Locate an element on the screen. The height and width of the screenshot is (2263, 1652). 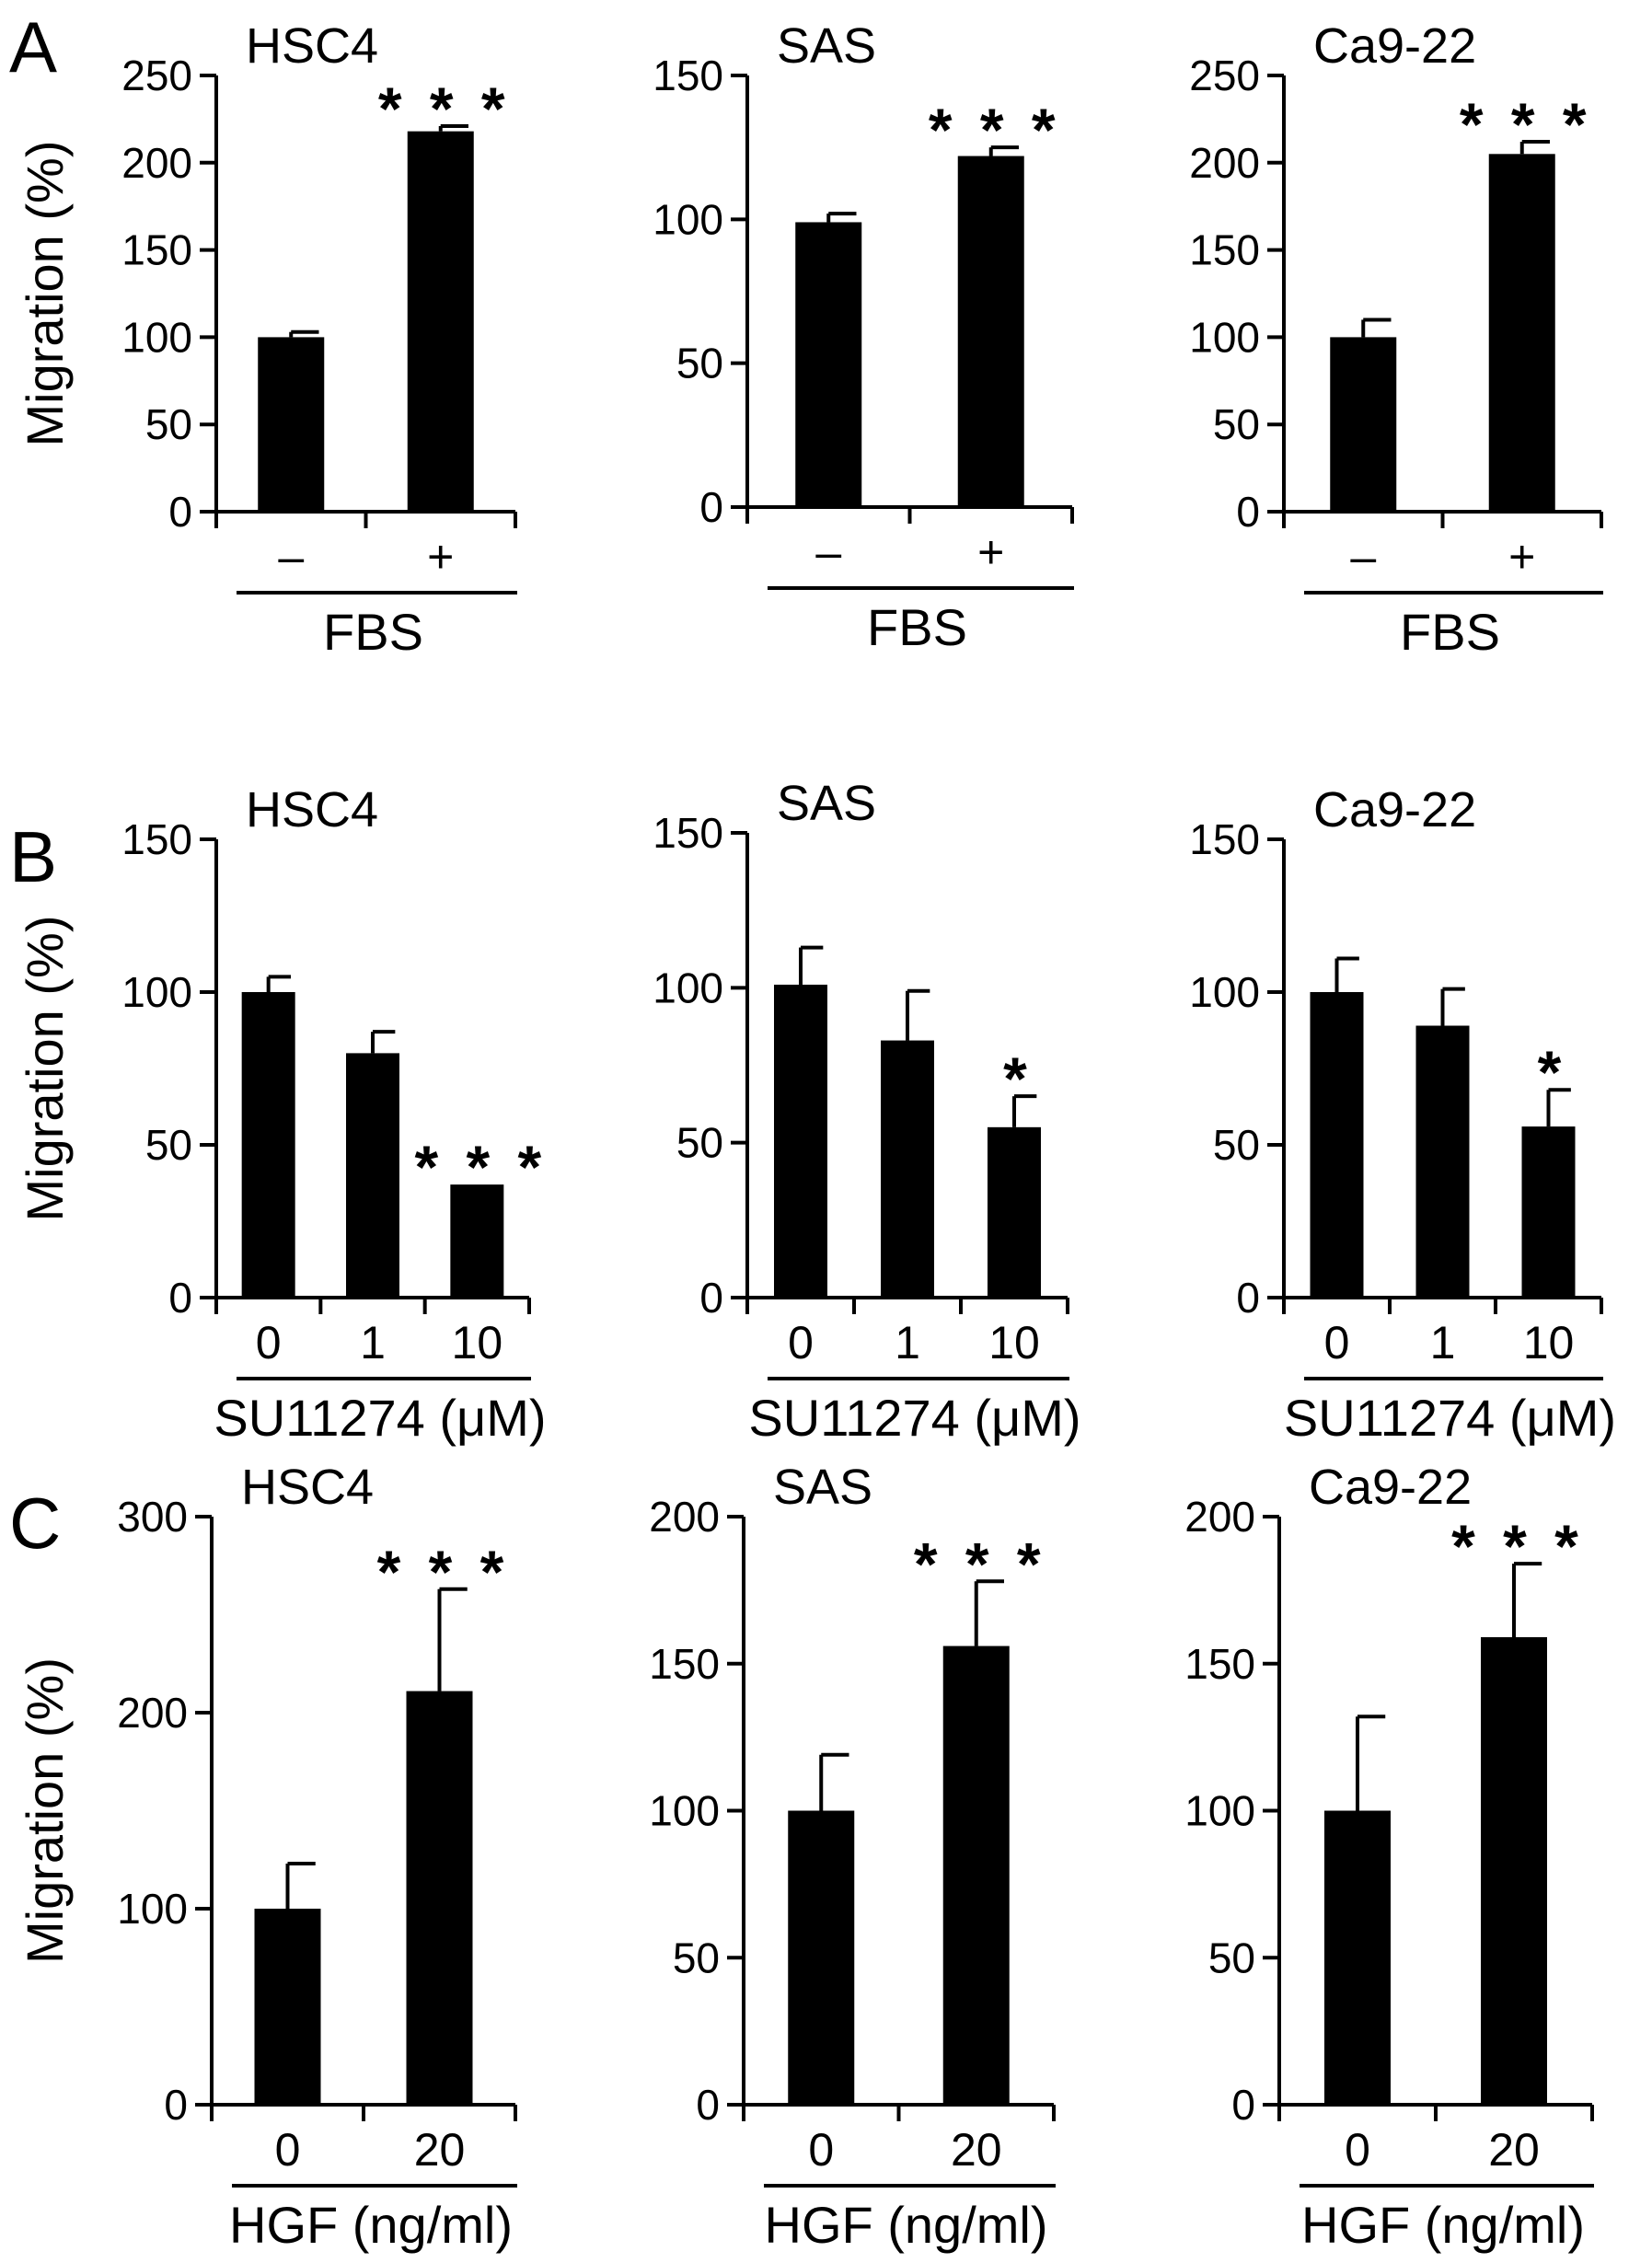
chart-title: SAS is located at coordinates (826, 46).